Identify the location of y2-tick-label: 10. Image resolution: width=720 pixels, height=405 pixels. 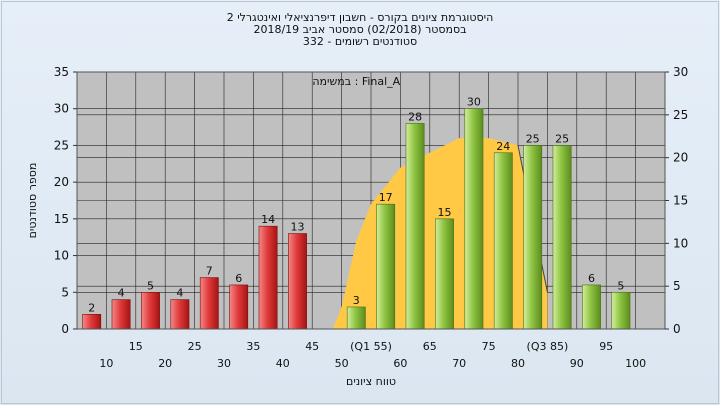
(680, 243).